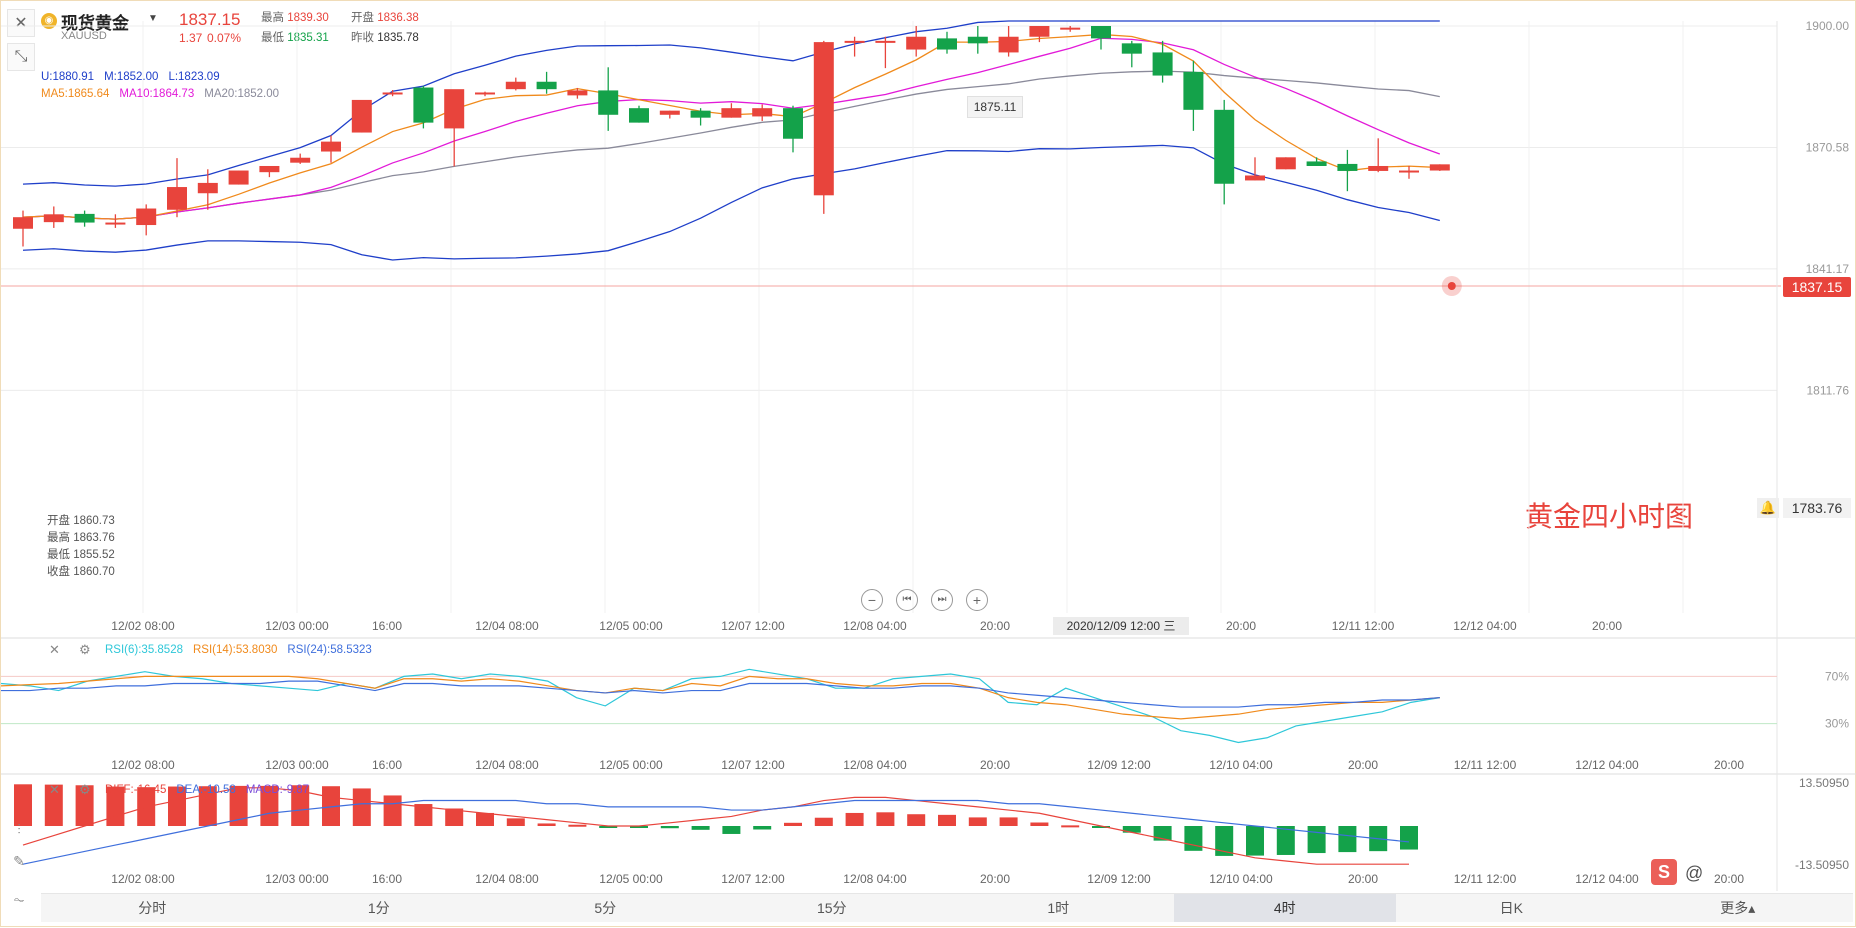 This screenshot has width=1856, height=928. What do you see at coordinates (875, 879) in the screenshot?
I see `macd-time-tick-6: 12/08 04:00` at bounding box center [875, 879].